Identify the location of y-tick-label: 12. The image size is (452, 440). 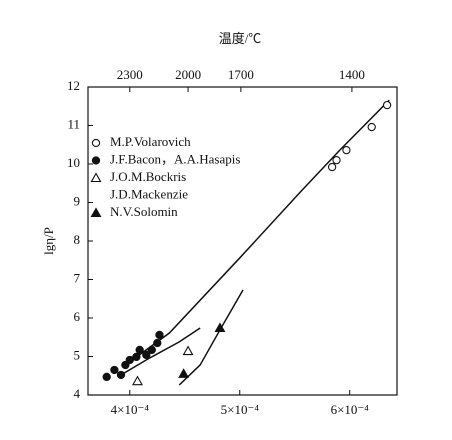
(73, 85).